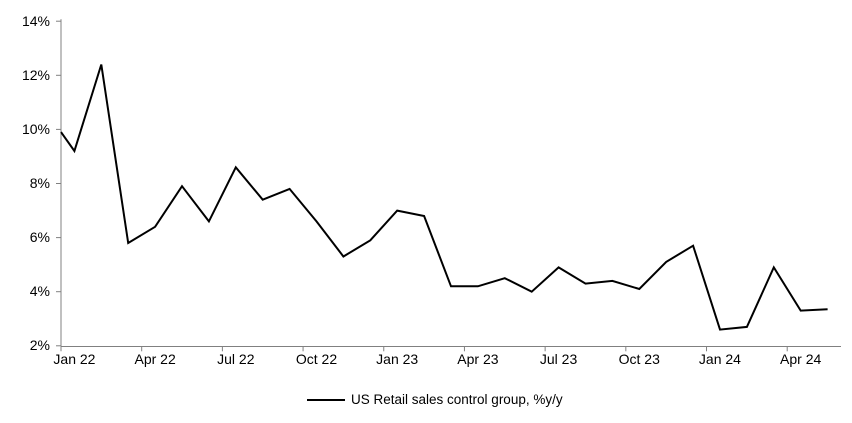 This screenshot has height=423, width=852. Describe the element at coordinates (558, 359) in the screenshot. I see `x-axis-tick-label: Jul 23` at that location.